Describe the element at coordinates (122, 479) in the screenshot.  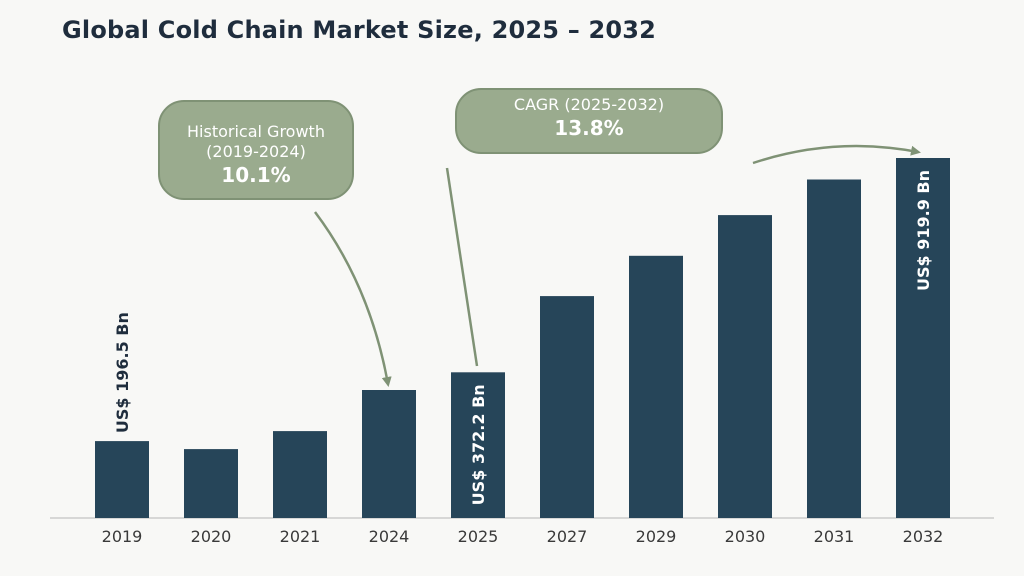
I see `bar-2019` at that location.